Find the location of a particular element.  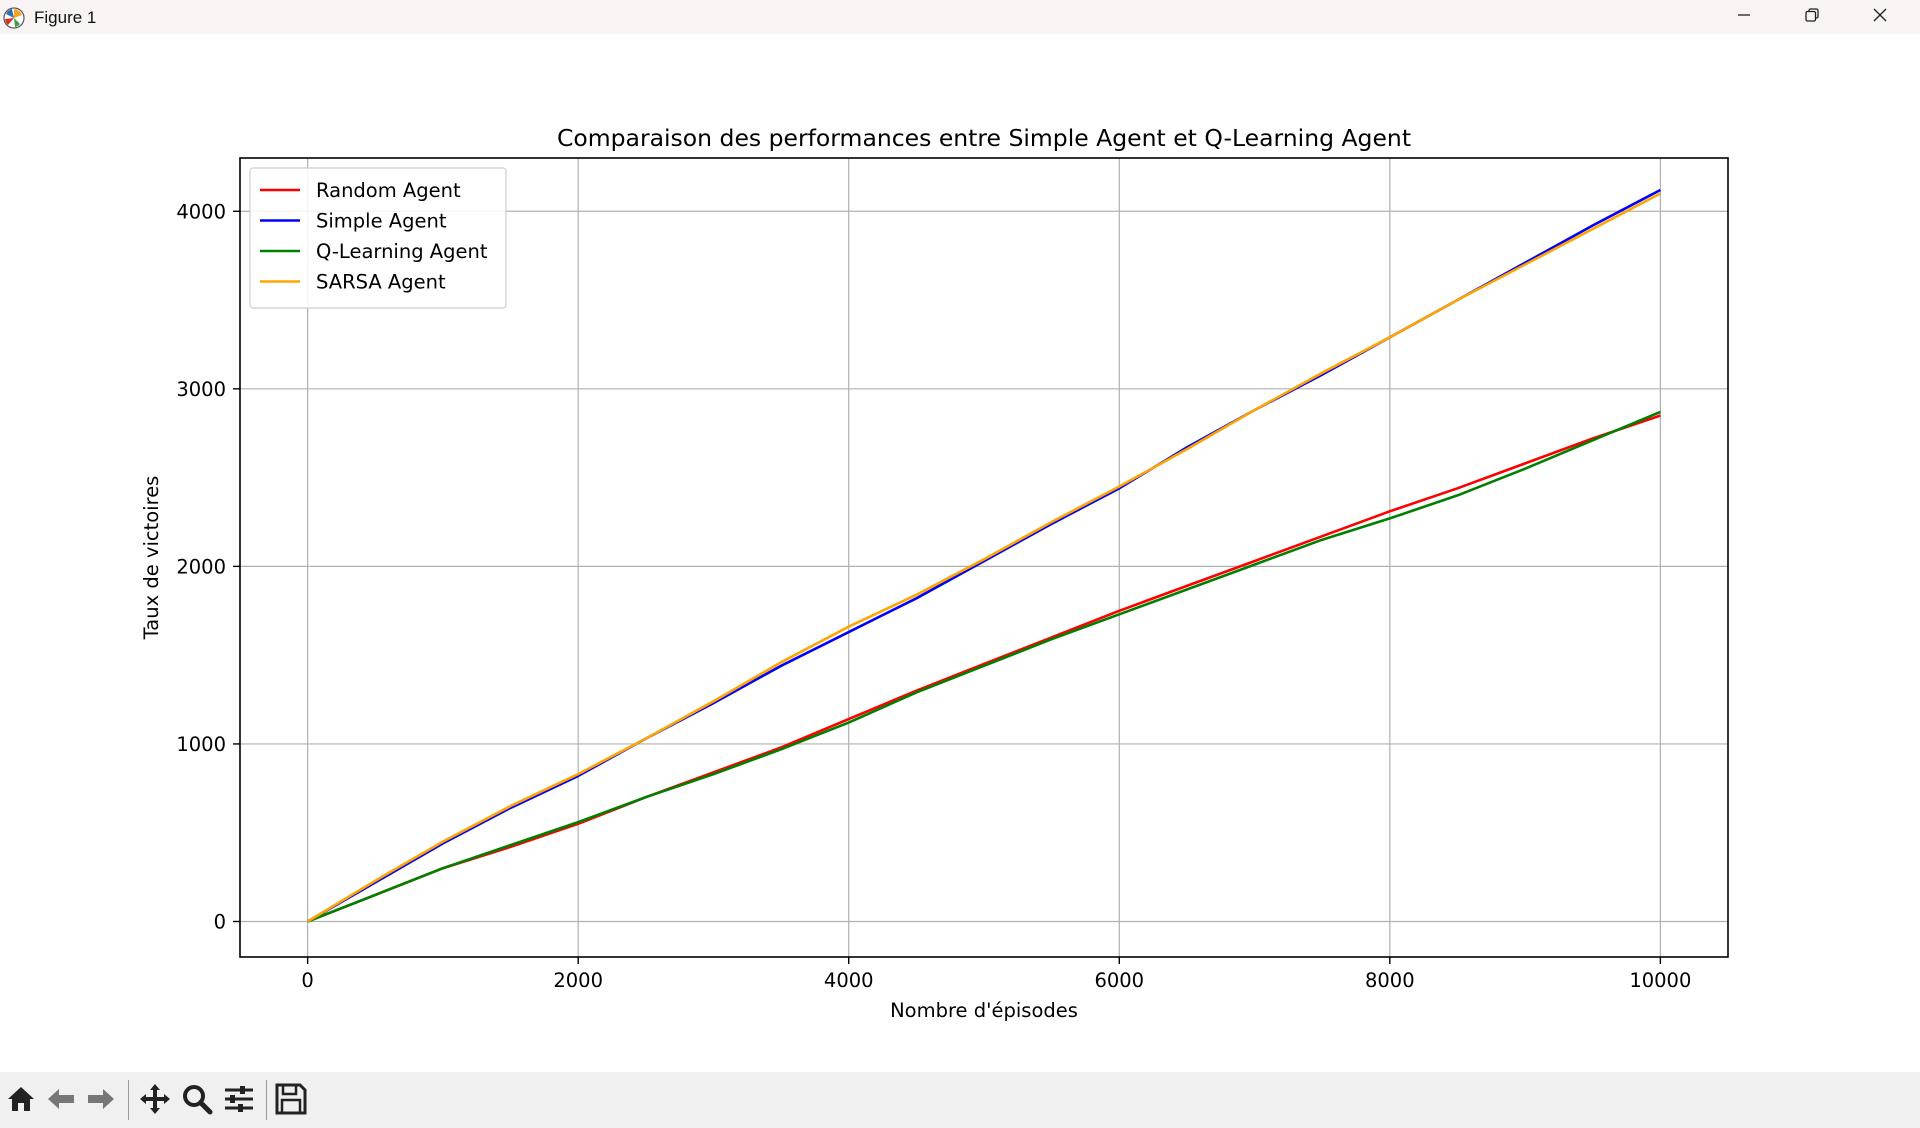

y-tick-label: 1000 is located at coordinates (201, 744).